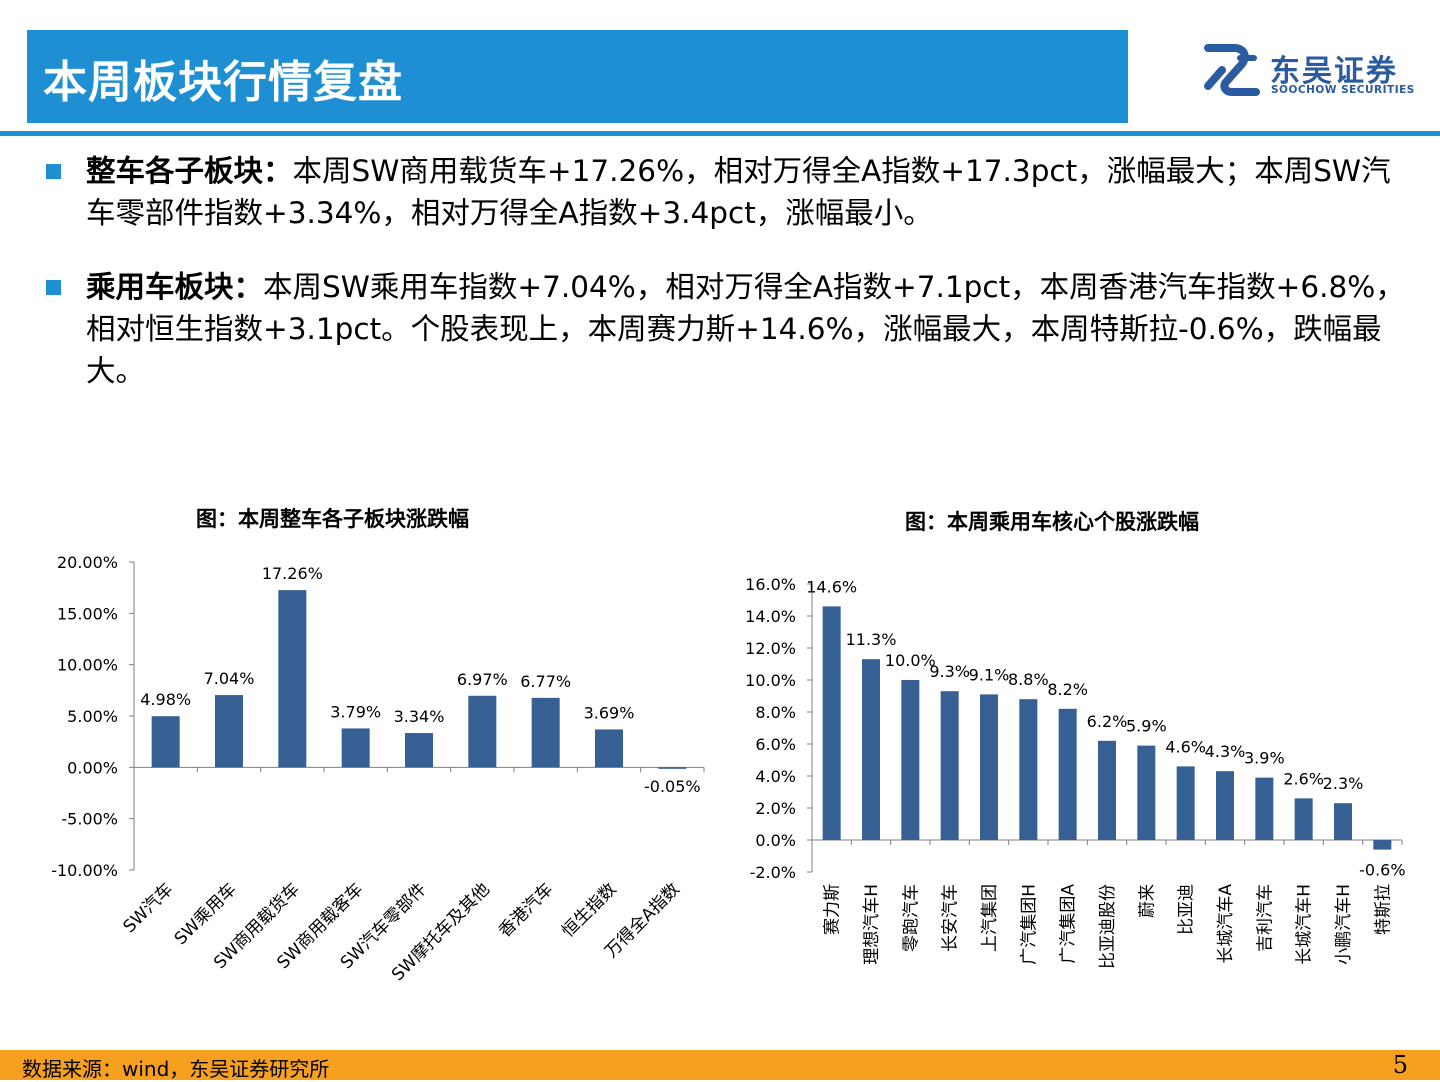  I want to click on bullet-label: 乘用车板块：, so click(175, 287).